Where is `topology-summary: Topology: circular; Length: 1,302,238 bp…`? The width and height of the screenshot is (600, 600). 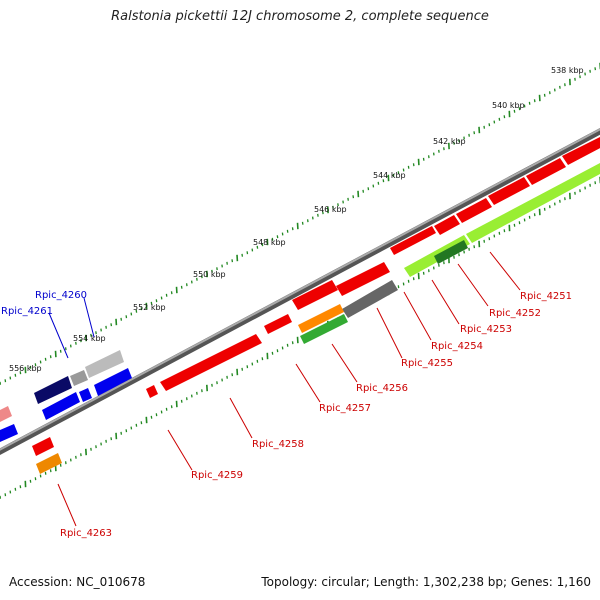 topology-summary: Topology: circular; Length: 1,302,238 bp… is located at coordinates (426, 582).